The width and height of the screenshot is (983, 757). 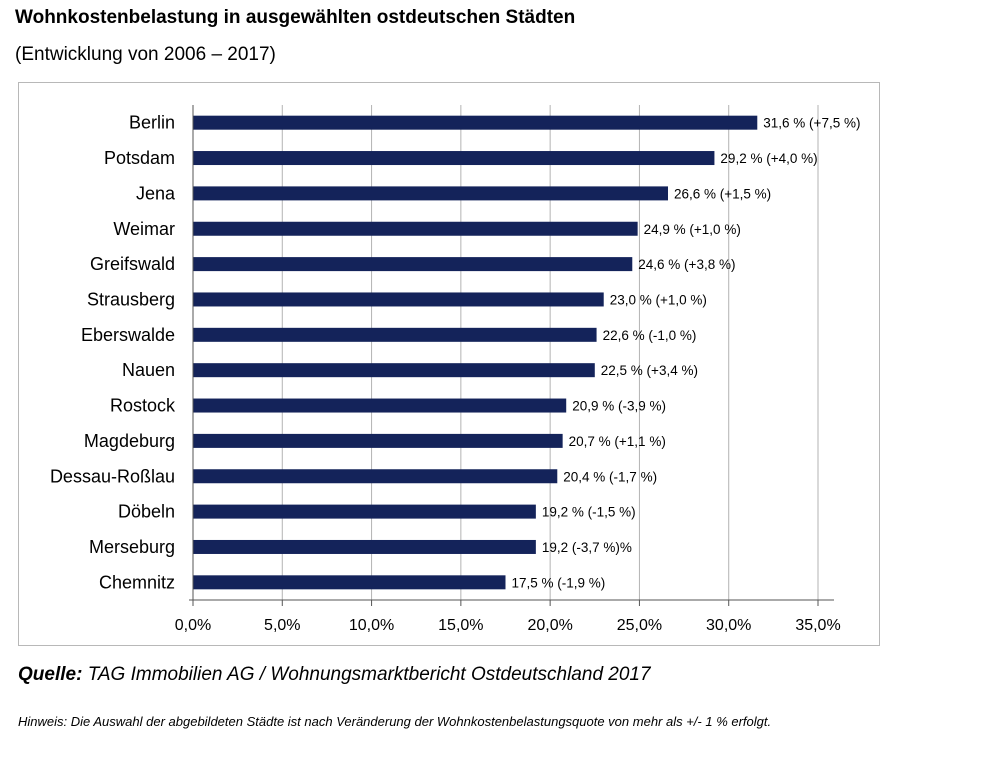 I want to click on category-label: Potsdam, so click(x=139, y=158).